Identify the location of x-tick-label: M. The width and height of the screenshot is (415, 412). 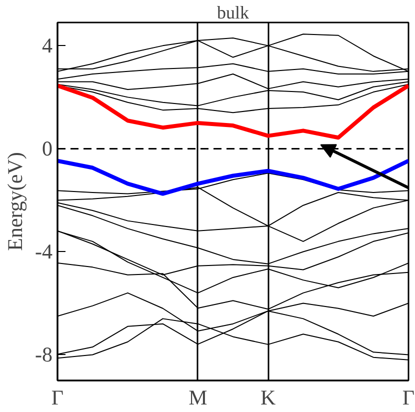
(198, 398).